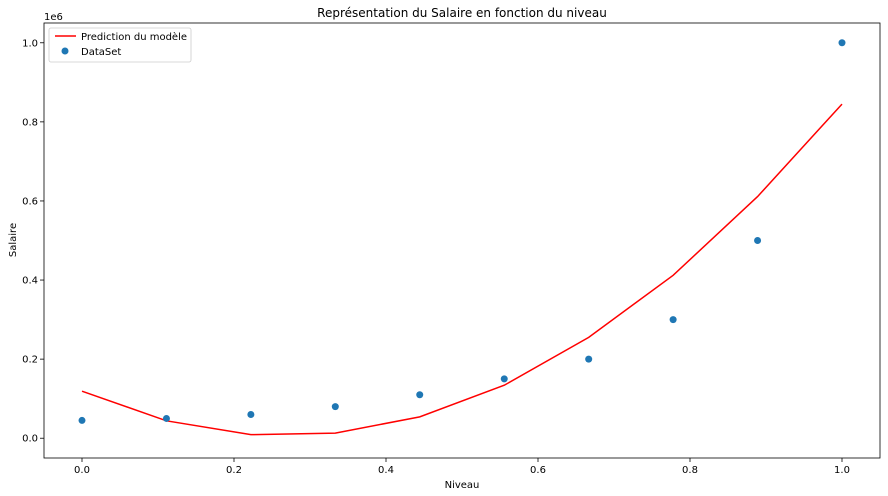  What do you see at coordinates (30, 439) in the screenshot?
I see `y-tick-label: 0.0` at bounding box center [30, 439].